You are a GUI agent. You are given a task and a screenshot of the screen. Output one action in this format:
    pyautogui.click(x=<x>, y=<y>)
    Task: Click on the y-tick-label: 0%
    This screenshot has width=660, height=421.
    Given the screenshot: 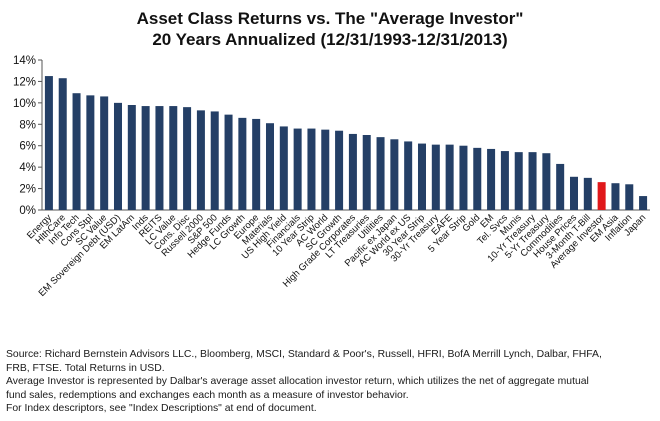 What is the action you would take?
    pyautogui.click(x=27, y=211)
    